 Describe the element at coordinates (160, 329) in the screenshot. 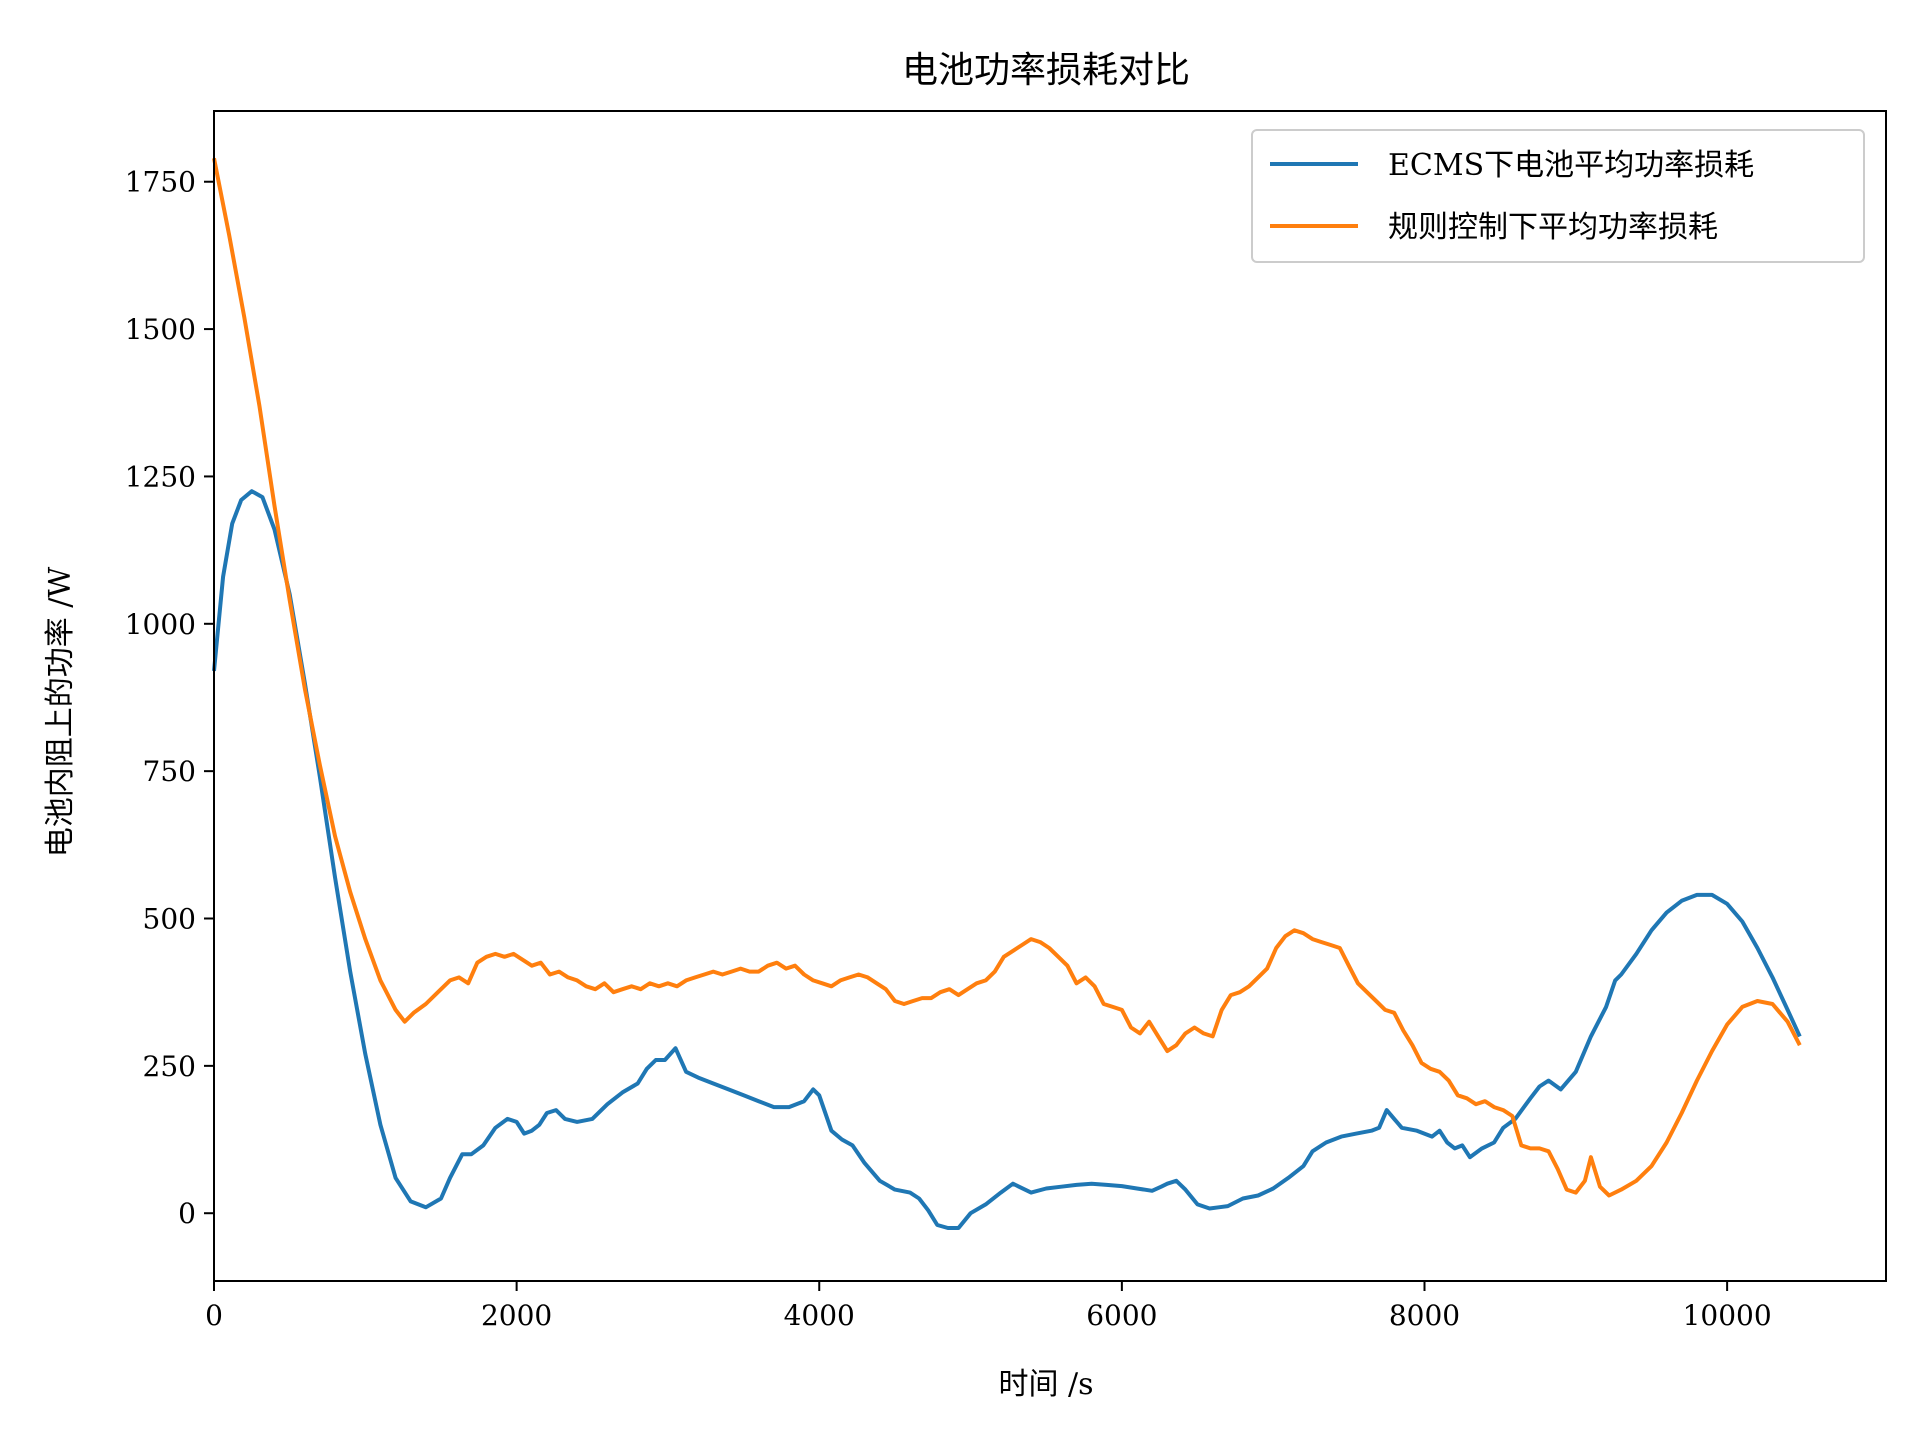

I see `y-tick-label: 1500` at that location.